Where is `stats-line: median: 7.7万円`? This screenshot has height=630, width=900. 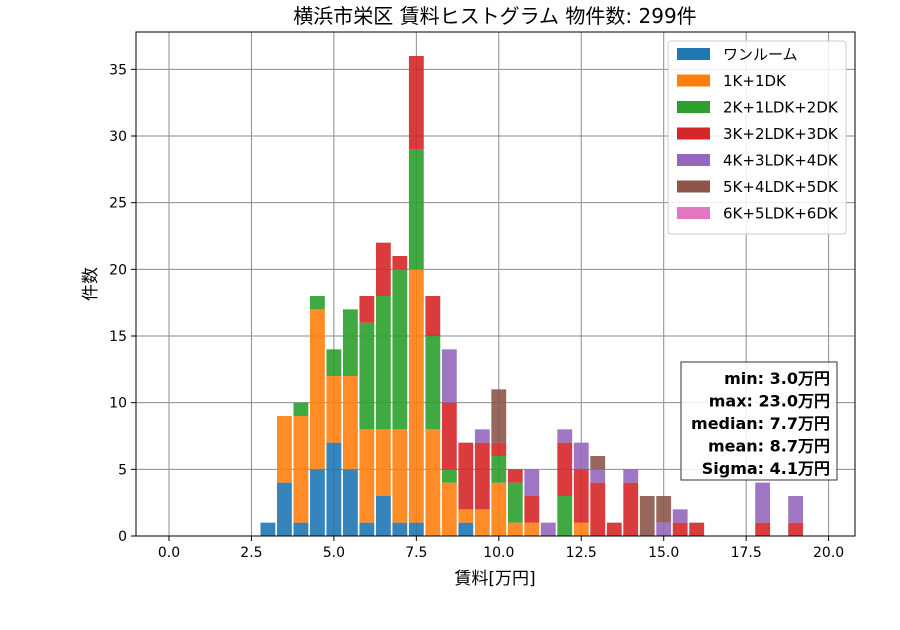
stats-line: median: 7.7万円 is located at coordinates (760, 423).